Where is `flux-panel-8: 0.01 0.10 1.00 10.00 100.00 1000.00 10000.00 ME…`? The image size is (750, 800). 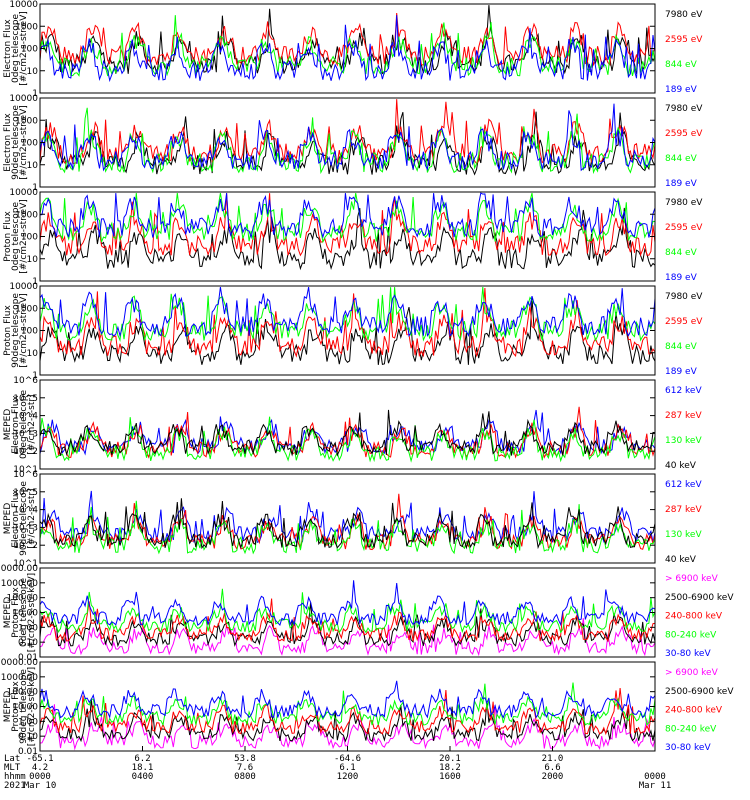
flux-panel-8: 0.01 0.10 1.00 10.00 100.00 1000.00 10000.00 ME… is located at coordinates (367, 707).